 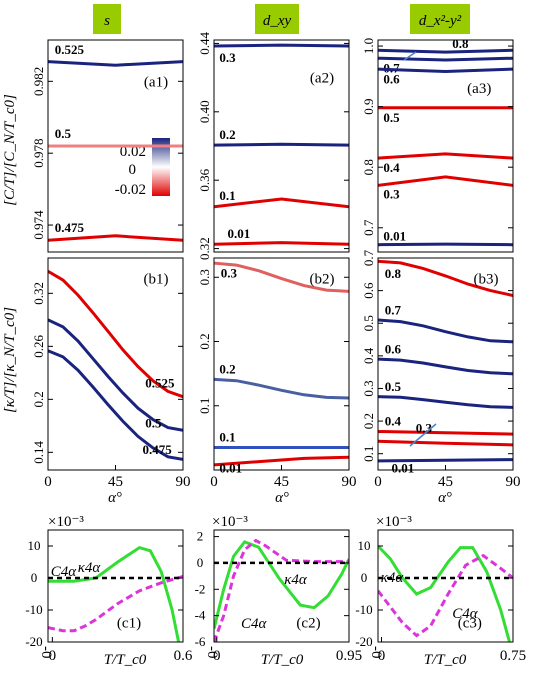 What do you see at coordinates (394, 236) in the screenshot?
I see `series-label-a3-6: 0.01` at bounding box center [394, 236].